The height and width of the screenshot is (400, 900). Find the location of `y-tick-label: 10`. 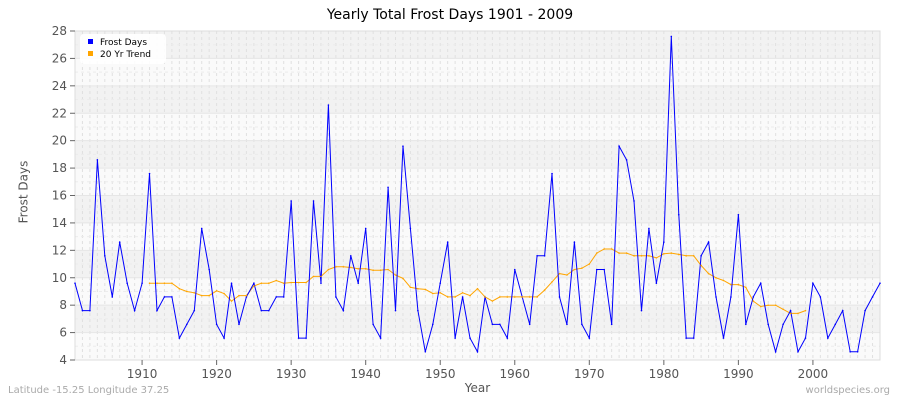

y-tick-label: 10 is located at coordinates (59, 278).